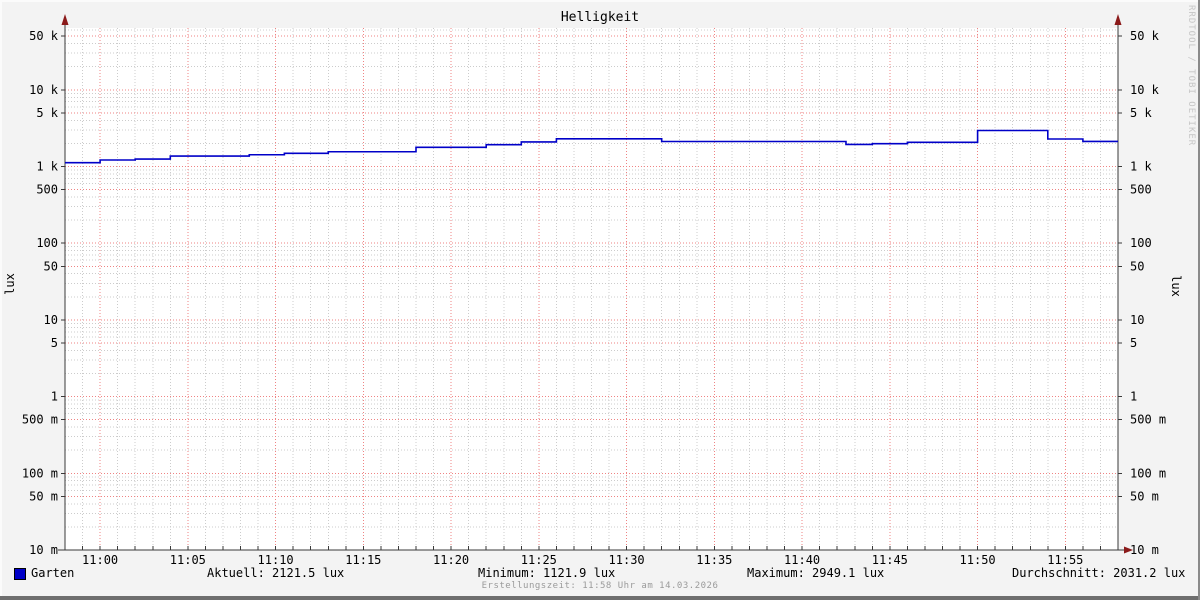 Image resolution: width=1200 pixels, height=600 pixels. I want to click on series-garten-line, so click(591, 146).